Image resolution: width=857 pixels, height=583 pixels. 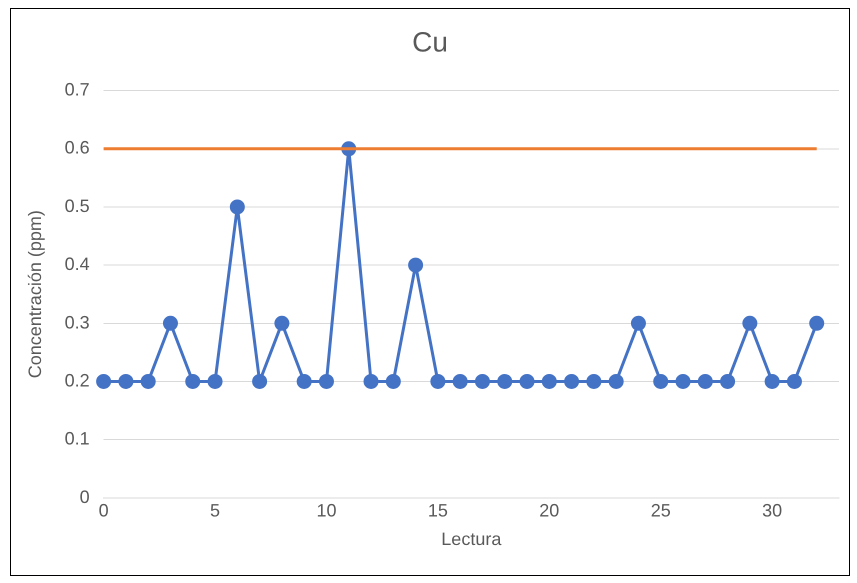 I want to click on x-tick-label: 0, so click(x=103, y=510).